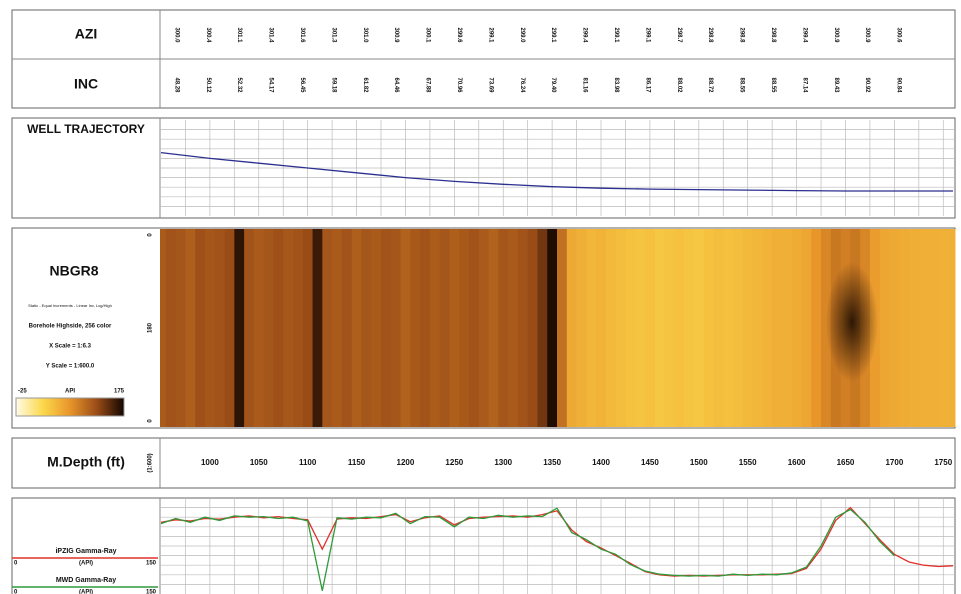 This screenshot has width=961, height=594. I want to click on image-note: Y Scale = 1:600.0, so click(70, 367).